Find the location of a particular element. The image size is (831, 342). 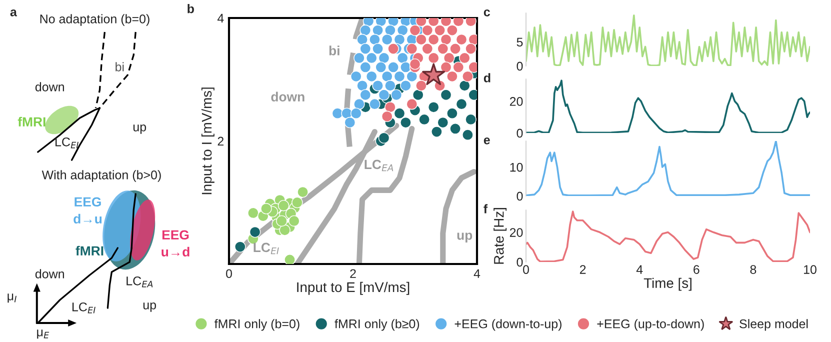

text: μ$_{E}$ is located at coordinates (43, 334).